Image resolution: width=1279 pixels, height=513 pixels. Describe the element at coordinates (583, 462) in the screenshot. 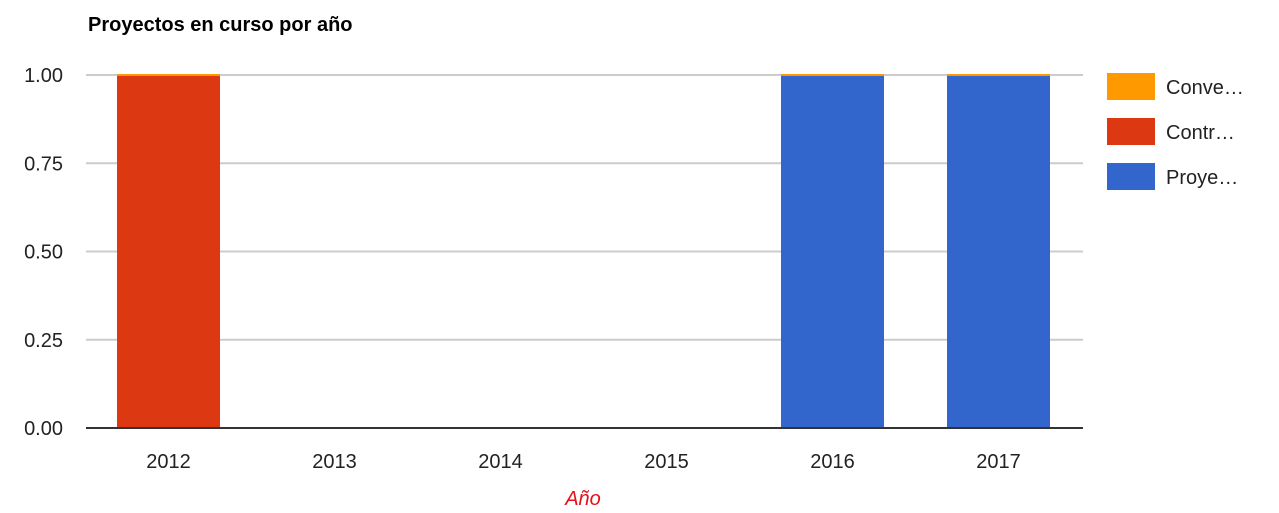

I see `x-axis-ticks: 2012 2013 2014 2015 2016 2017` at that location.